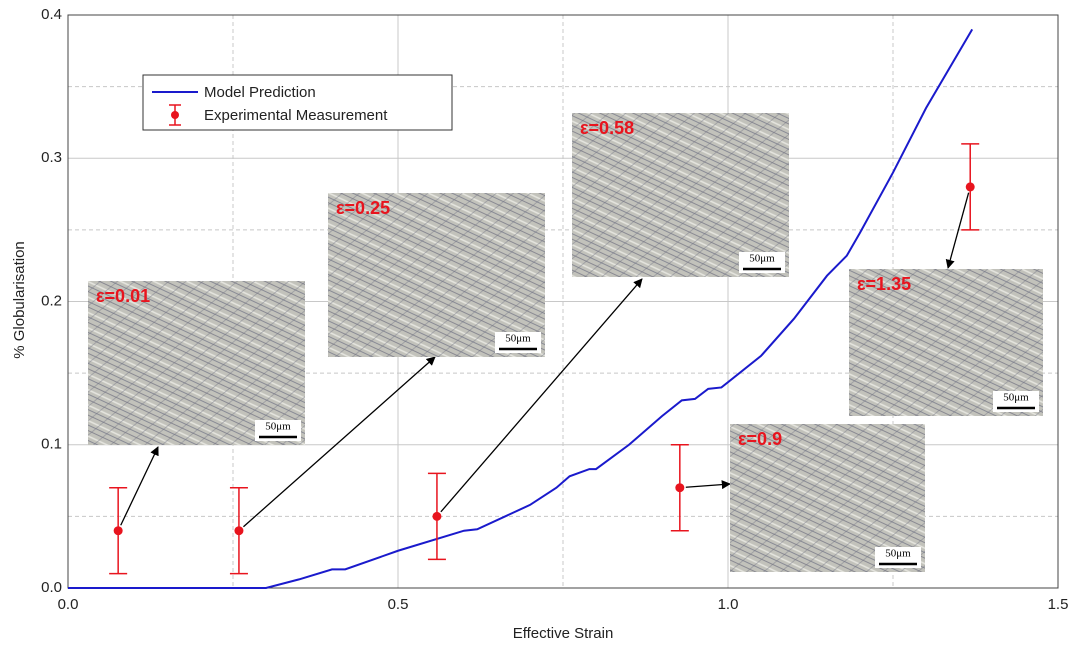 The image size is (1075, 653). What do you see at coordinates (827, 498) in the screenshot?
I see `micrograph: ε=0.9 50μm` at bounding box center [827, 498].